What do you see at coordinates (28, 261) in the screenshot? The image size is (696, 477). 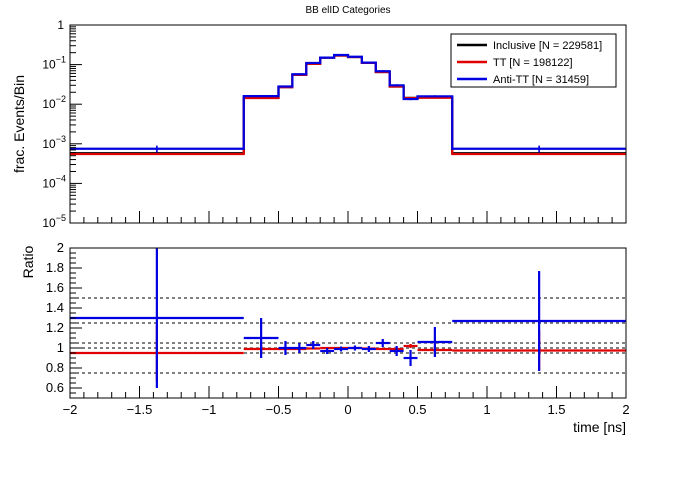 I see `ratio-y-axis-label: Ratio` at bounding box center [28, 261].